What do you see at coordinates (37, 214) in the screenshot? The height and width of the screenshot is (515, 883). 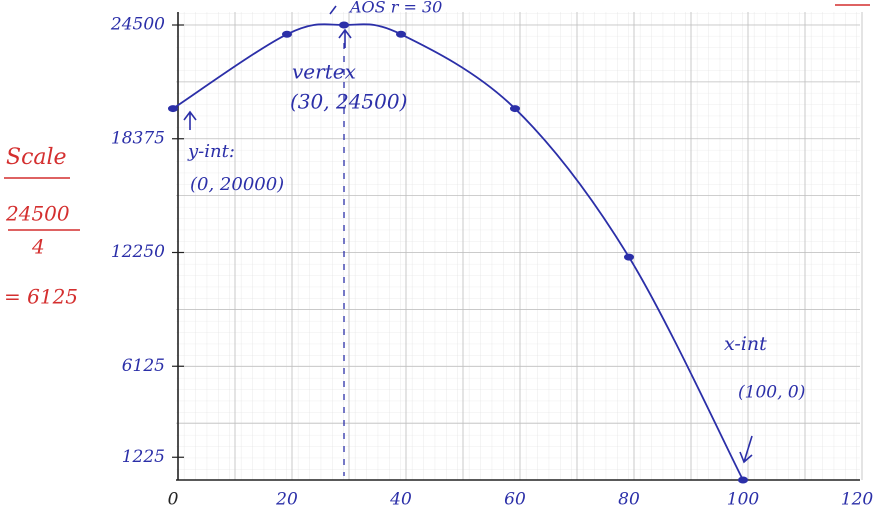 I see `annotation: 24500` at bounding box center [37, 214].